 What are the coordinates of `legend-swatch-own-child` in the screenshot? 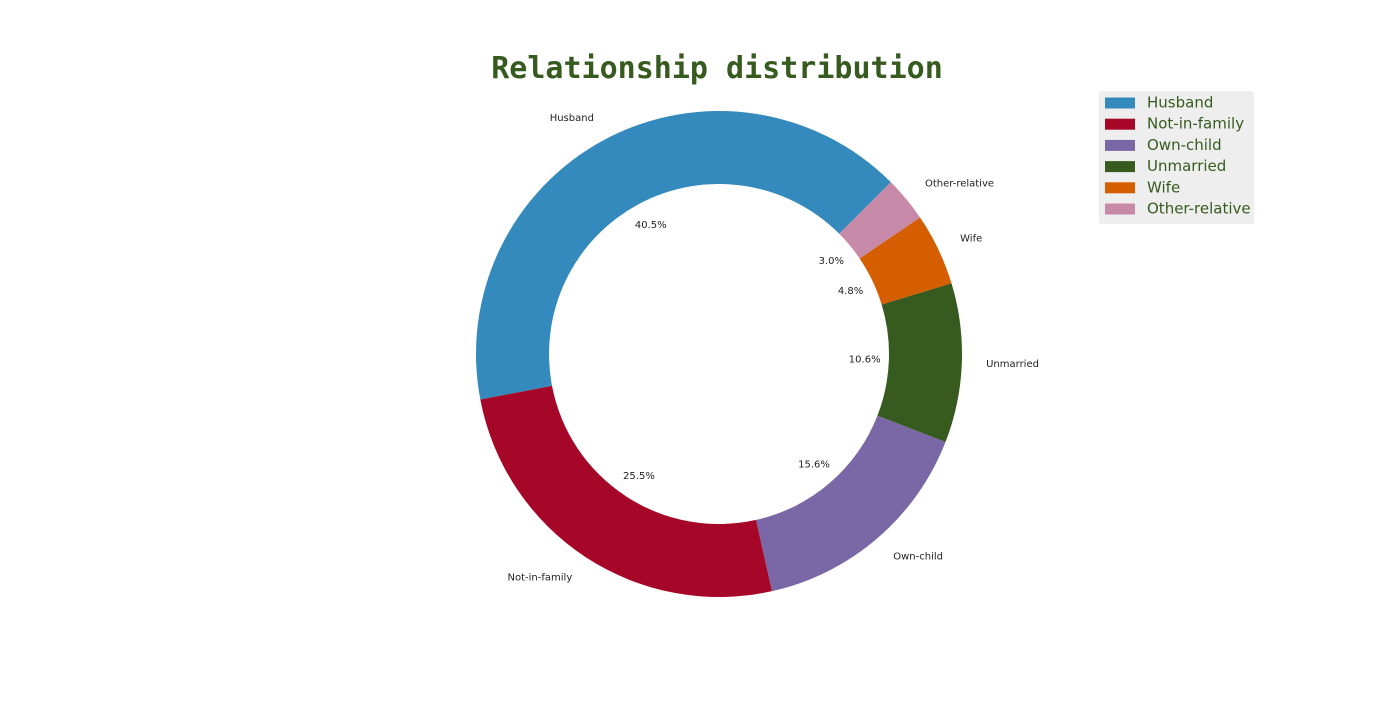 It's located at (1120, 145).